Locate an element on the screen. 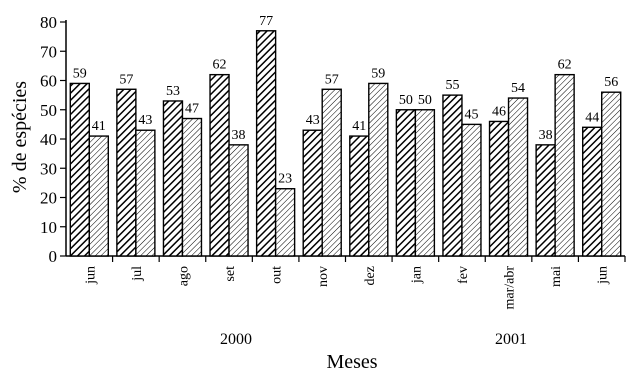  x-tick-label: set is located at coordinates (230, 274).